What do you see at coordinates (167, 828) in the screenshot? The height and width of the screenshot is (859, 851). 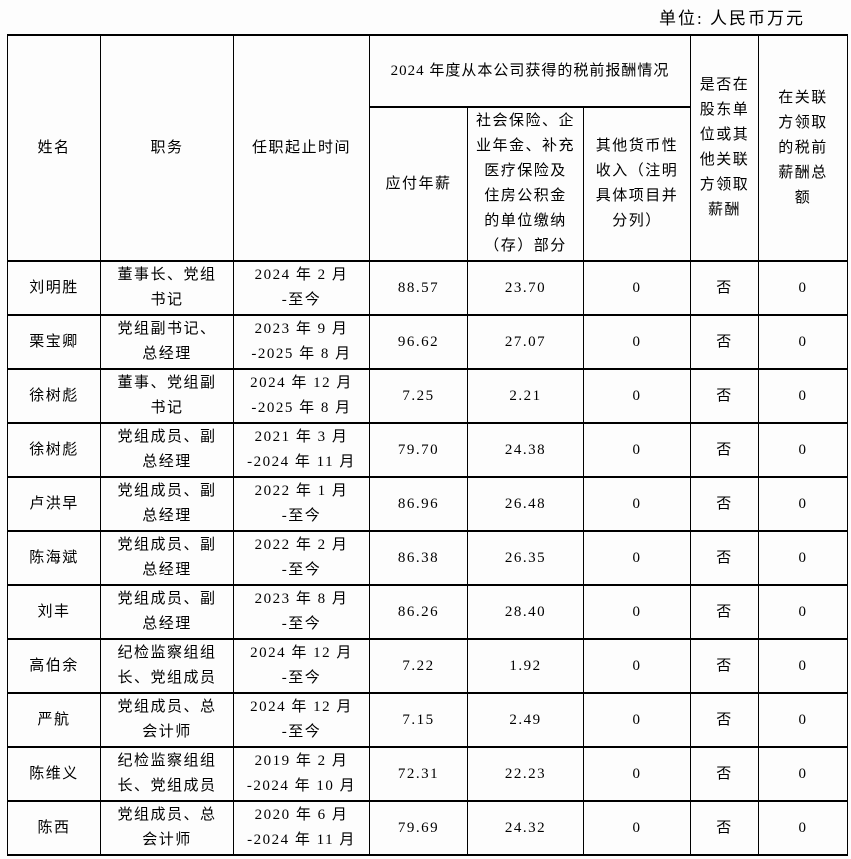 I see `cell-position: 党组成员、总 会计师` at bounding box center [167, 828].